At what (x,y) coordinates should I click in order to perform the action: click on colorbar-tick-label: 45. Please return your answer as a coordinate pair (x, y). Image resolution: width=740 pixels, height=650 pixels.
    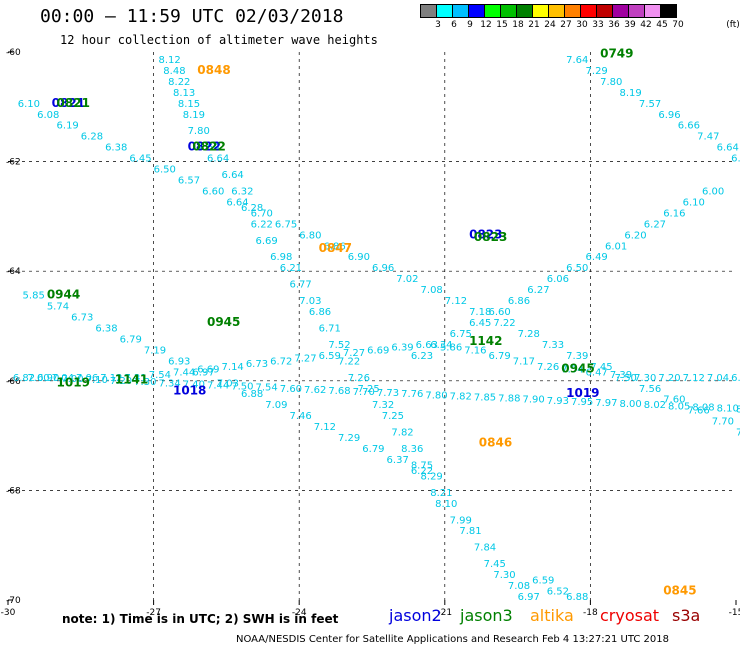
    Looking at the image, I should click on (662, 25).